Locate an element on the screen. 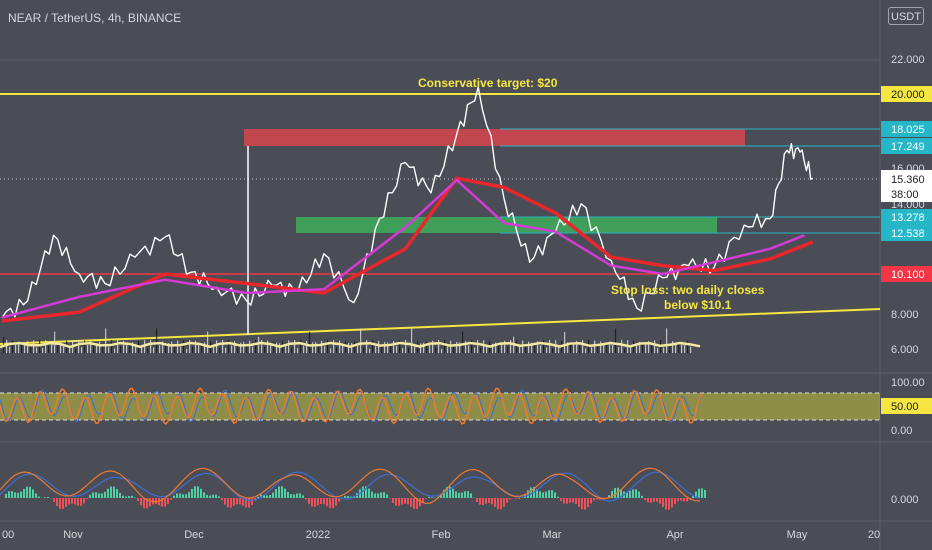  resistance-zone is located at coordinates (494, 137).